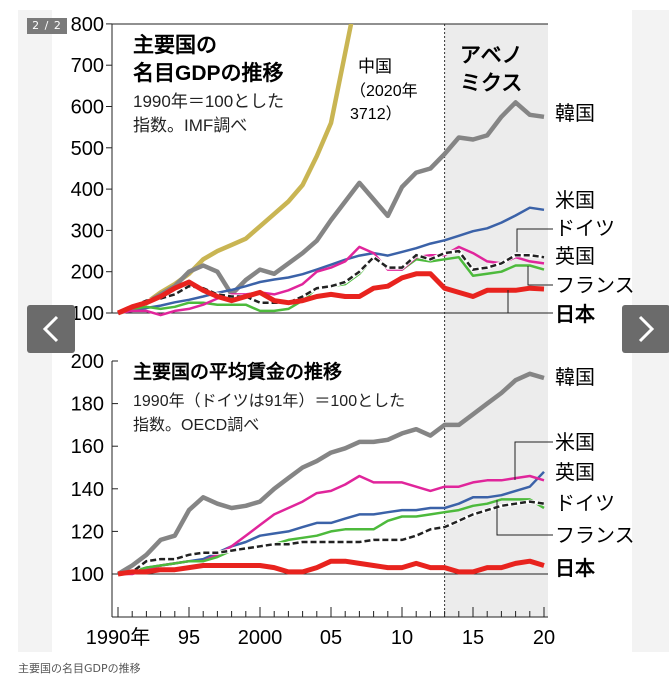 Image resolution: width=669 pixels, height=696 pixels. Describe the element at coordinates (375, 66) in the screenshot. I see `china-annotation-line1: 中国` at that location.